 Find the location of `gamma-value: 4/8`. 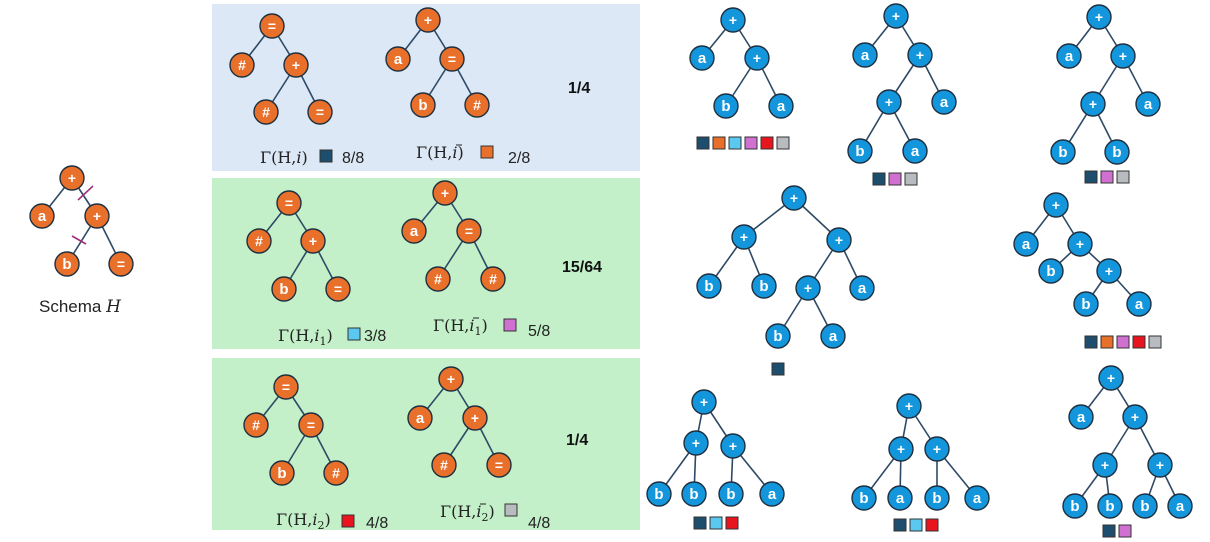

gamma-value: 4/8 is located at coordinates (377, 523).